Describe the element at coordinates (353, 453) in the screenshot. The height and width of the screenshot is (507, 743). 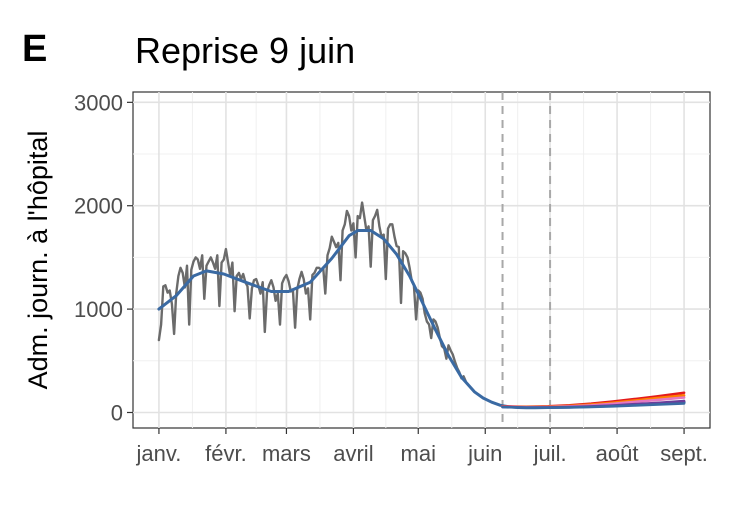
I see `x-tick-label: avril` at that location.